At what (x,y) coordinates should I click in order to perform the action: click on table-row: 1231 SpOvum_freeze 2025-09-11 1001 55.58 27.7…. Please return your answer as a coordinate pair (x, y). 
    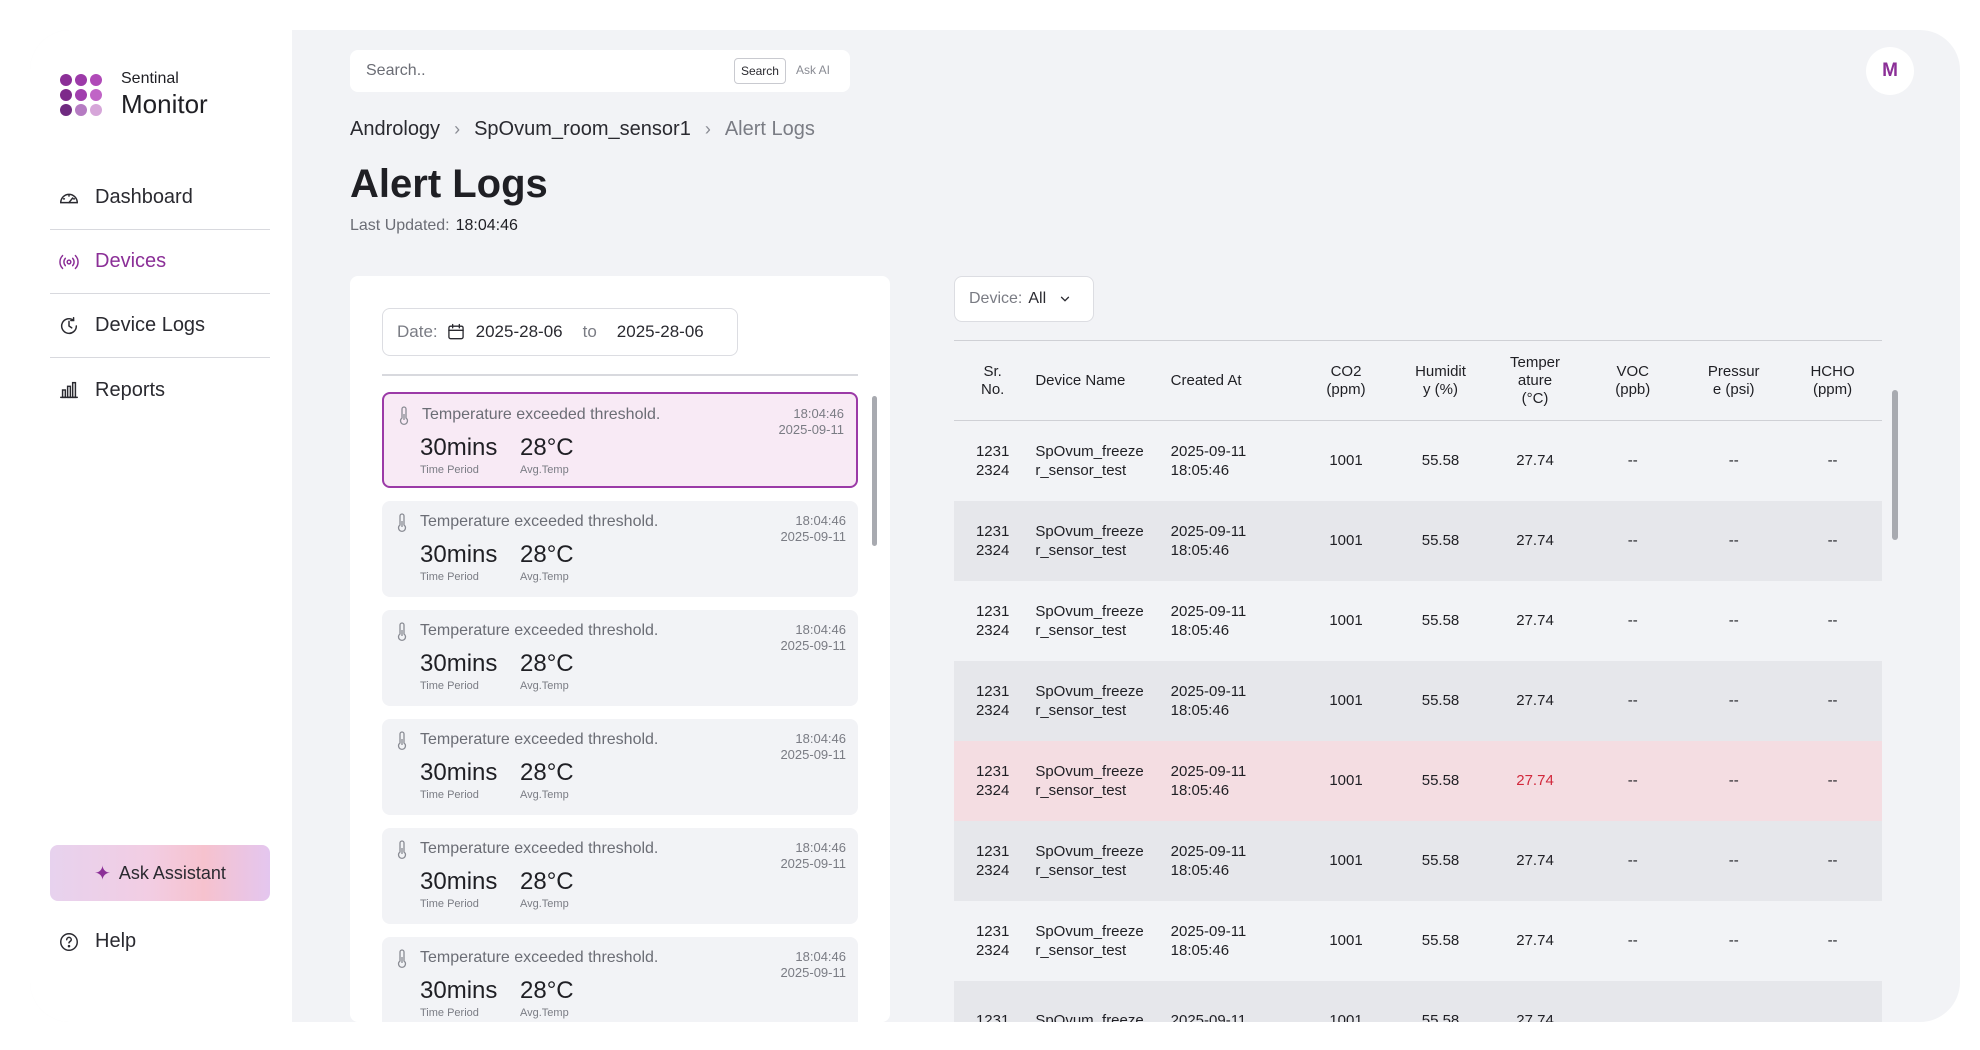
    Looking at the image, I should click on (1418, 1001).